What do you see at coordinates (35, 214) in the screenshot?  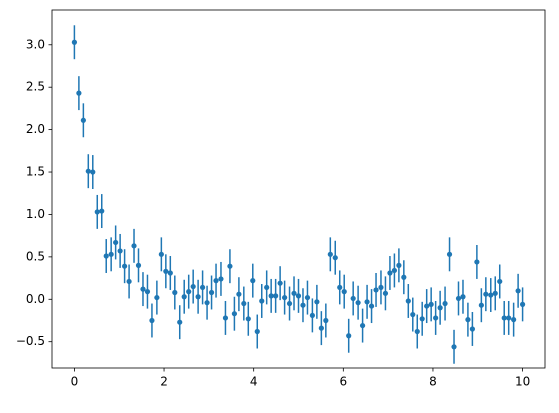 I see `y-tick-label: 1.0` at bounding box center [35, 214].